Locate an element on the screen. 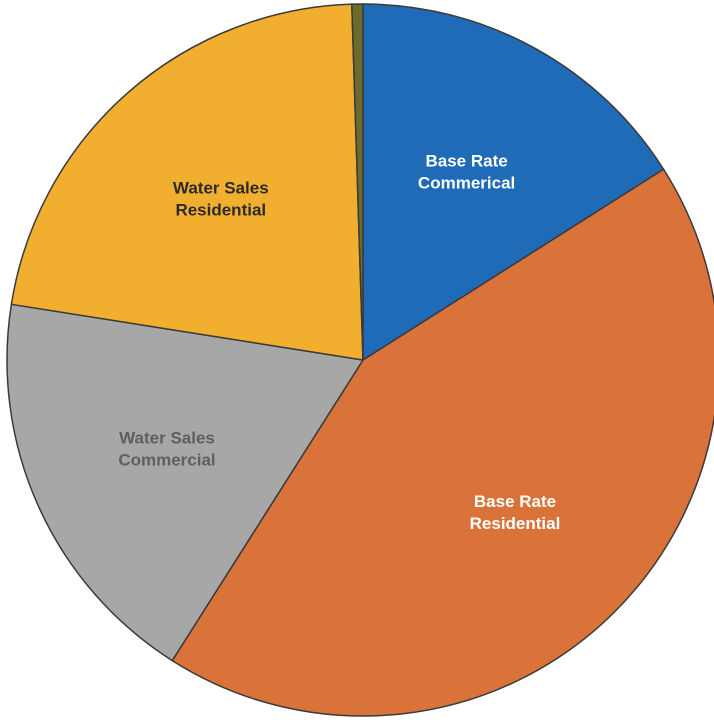 This screenshot has width=714, height=723. pie-slice-water-sales-residential-label-line: Water Sales is located at coordinates (221, 188).